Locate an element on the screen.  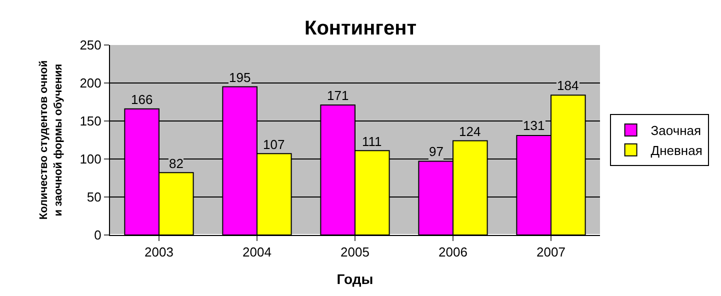
legend-label: Заочная is located at coordinates (676, 130).